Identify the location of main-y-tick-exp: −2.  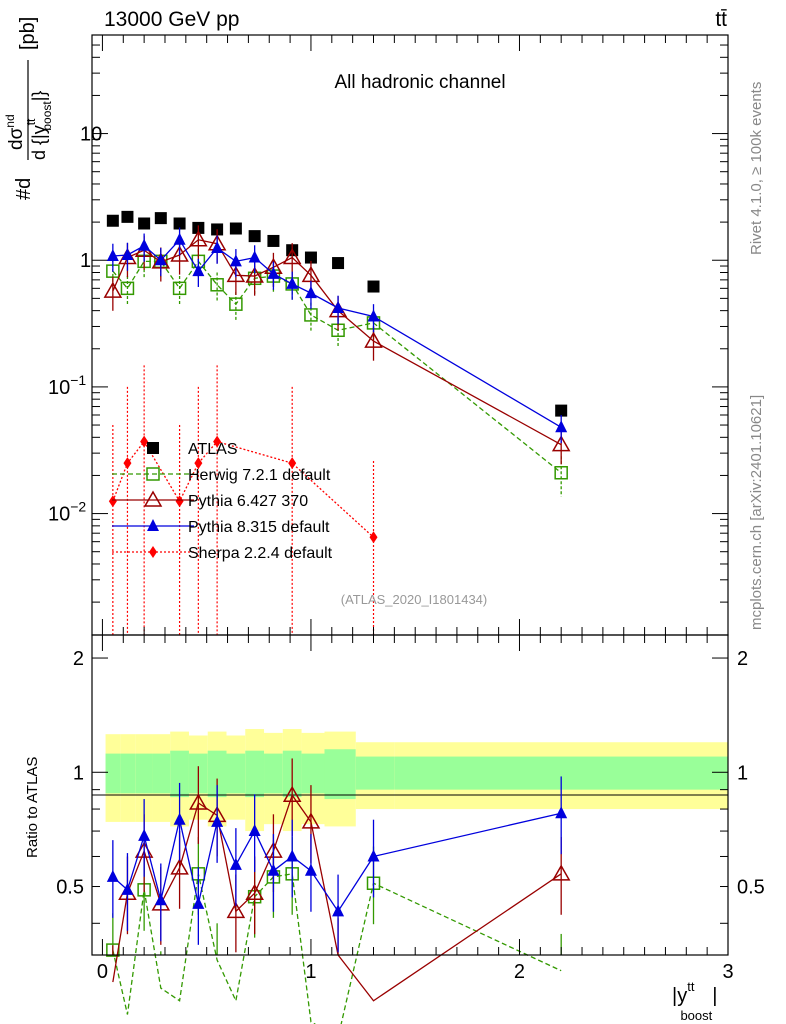
(78, 507).